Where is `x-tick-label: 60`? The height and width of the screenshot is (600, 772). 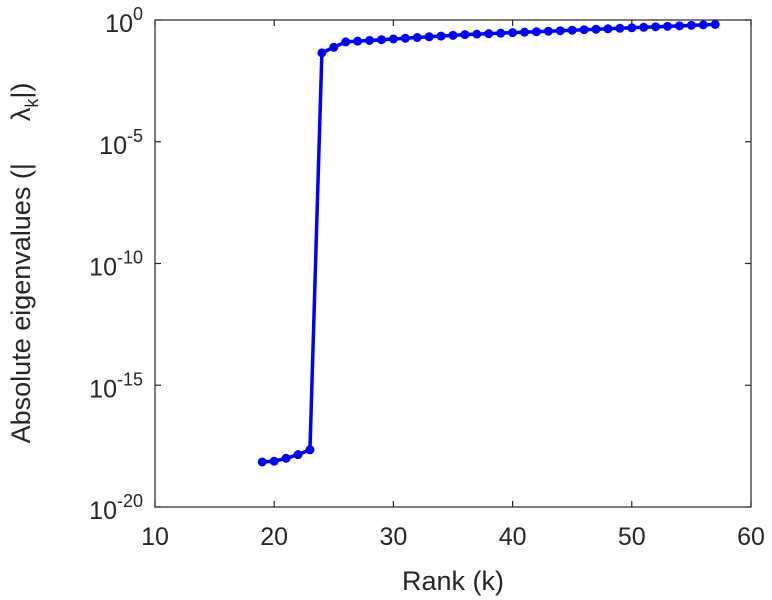
x-tick-label: 60 is located at coordinates (751, 537).